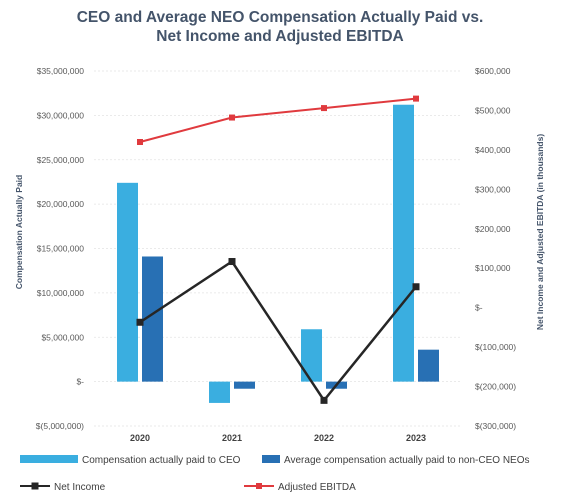 This screenshot has width=561, height=503. What do you see at coordinates (278, 120) in the screenshot?
I see `line-adjusted-ebitda` at bounding box center [278, 120].